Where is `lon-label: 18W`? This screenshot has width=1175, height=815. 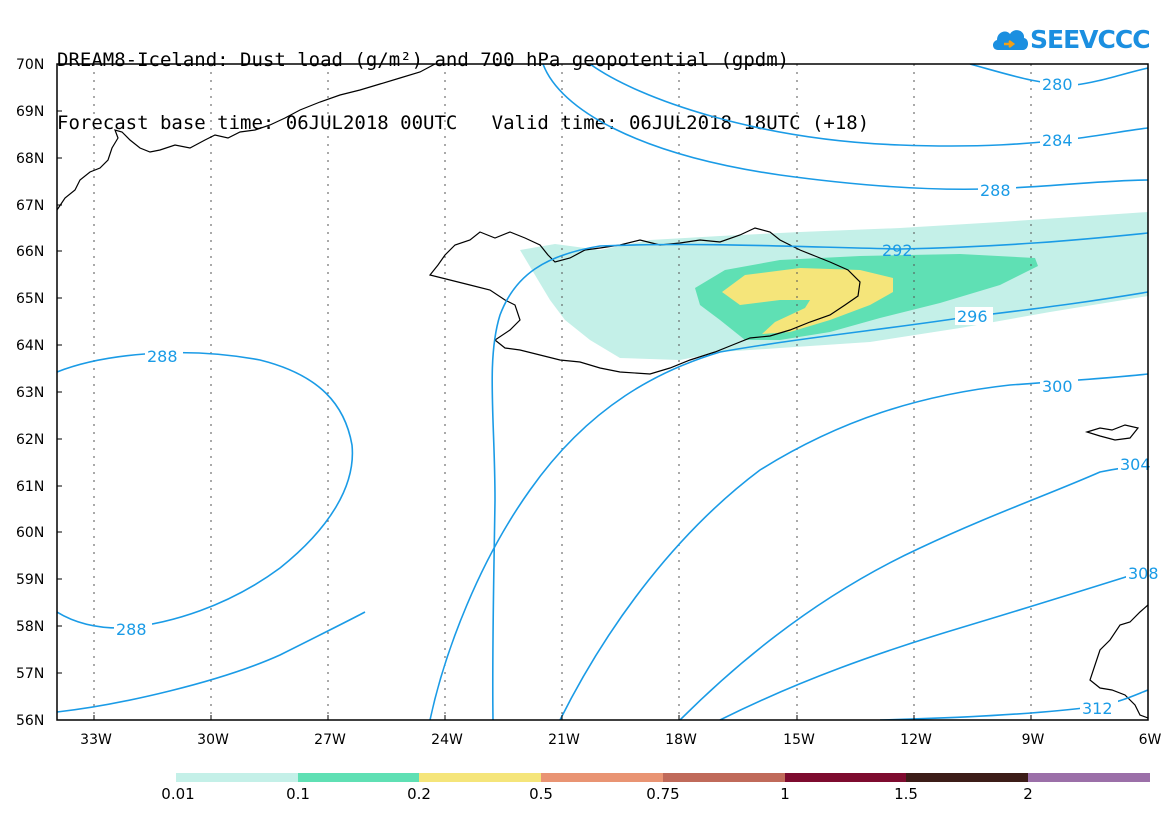 lon-label: 18W is located at coordinates (681, 740).